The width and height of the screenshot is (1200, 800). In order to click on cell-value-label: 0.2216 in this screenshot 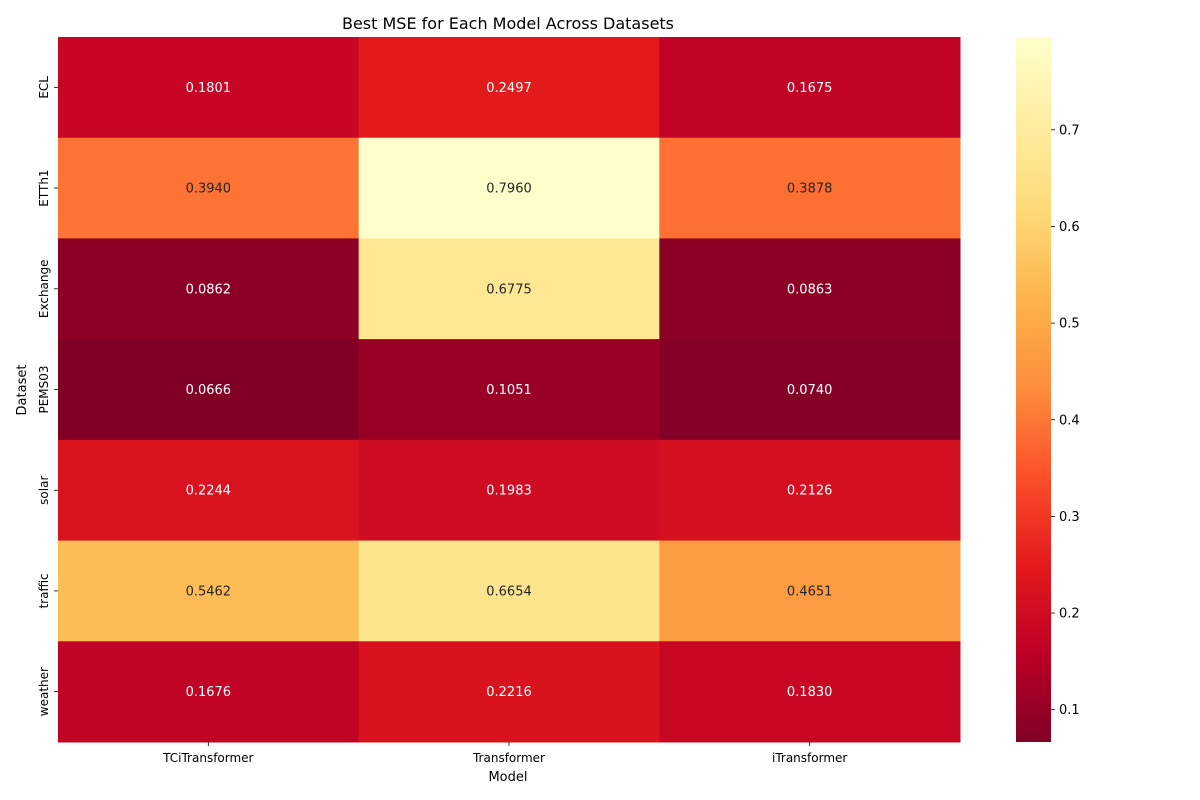, I will do `click(509, 692)`.